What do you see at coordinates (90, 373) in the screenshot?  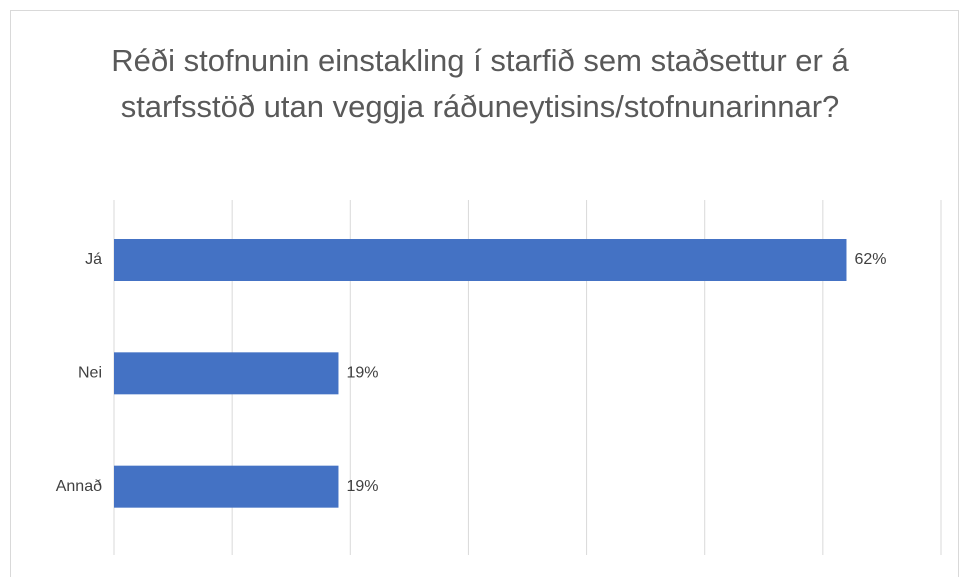 I see `y-tick-label: Nei` at bounding box center [90, 373].